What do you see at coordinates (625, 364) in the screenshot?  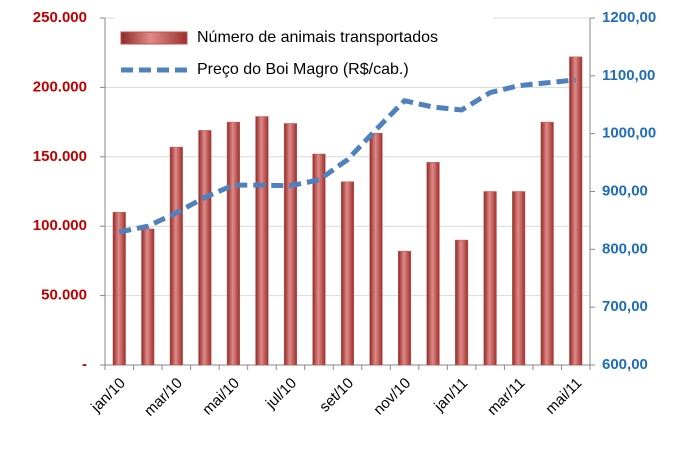 I see `y2-tick-label: 600,00` at bounding box center [625, 364].